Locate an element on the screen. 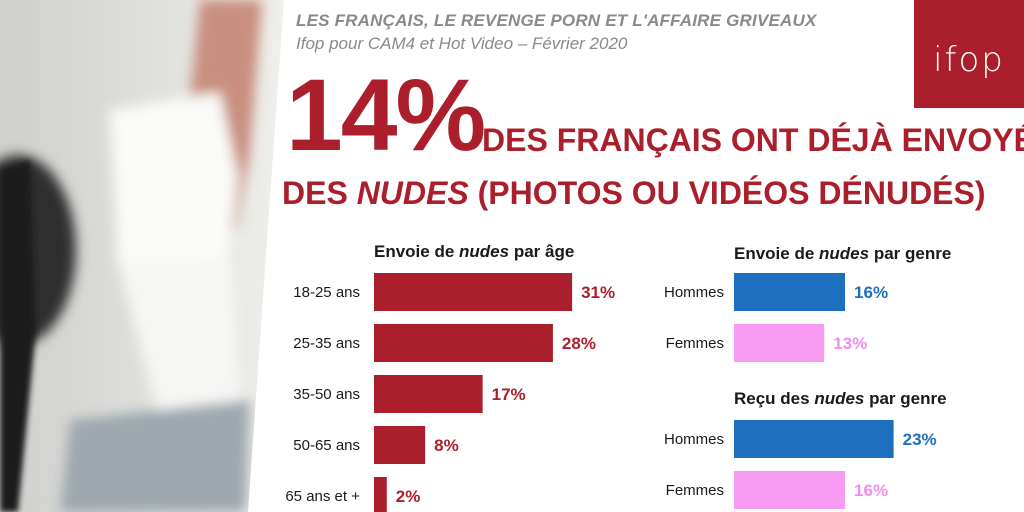  chart-title-sent-em: nudes is located at coordinates (844, 253).